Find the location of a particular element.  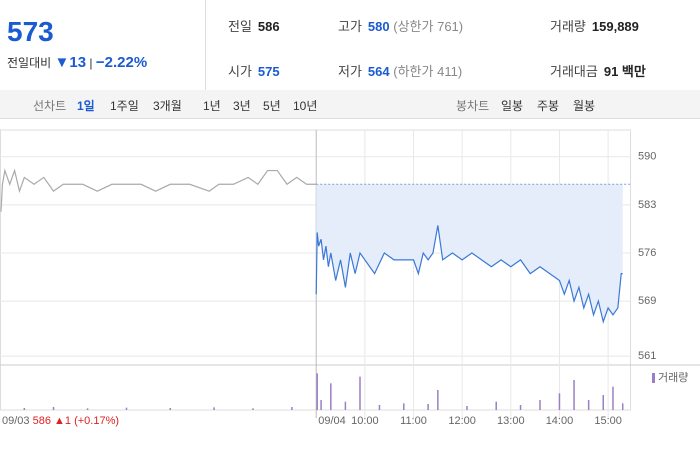

quote-cell: 고가 580 (상한가 761) is located at coordinates (400, 25).